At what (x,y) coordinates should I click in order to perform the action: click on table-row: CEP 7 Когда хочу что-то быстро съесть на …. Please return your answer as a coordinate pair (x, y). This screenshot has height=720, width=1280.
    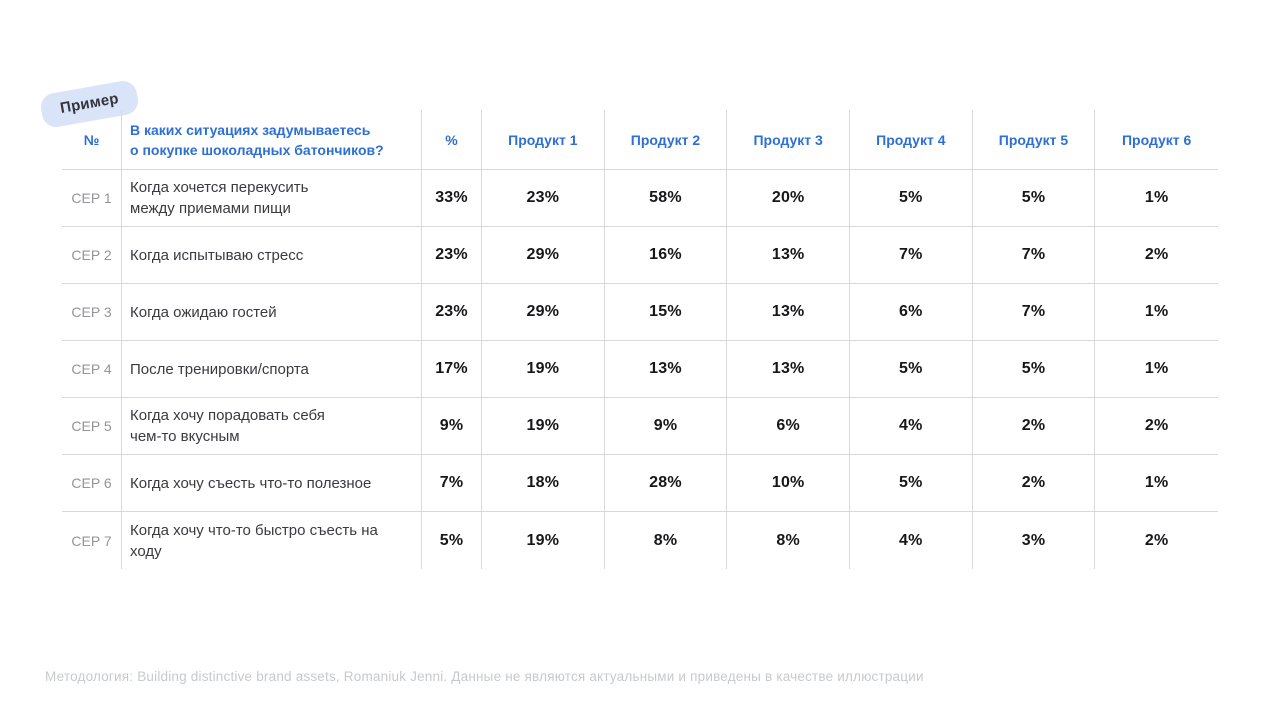
    Looking at the image, I should click on (640, 540).